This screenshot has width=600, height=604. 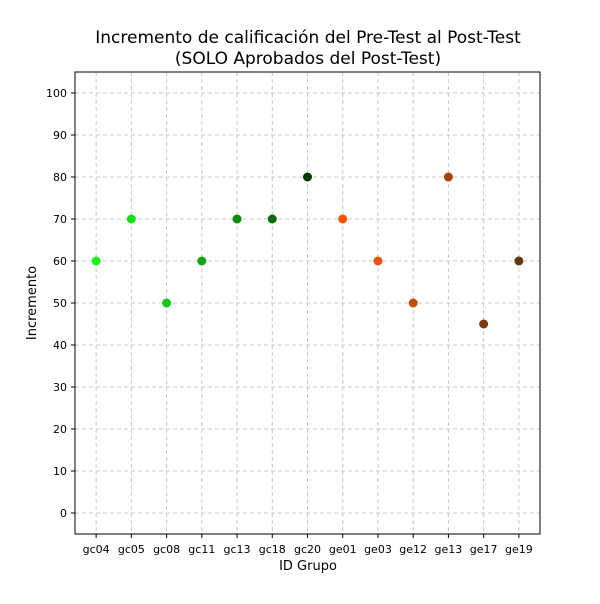 What do you see at coordinates (272, 549) in the screenshot?
I see `x-tick-label: gc18` at bounding box center [272, 549].